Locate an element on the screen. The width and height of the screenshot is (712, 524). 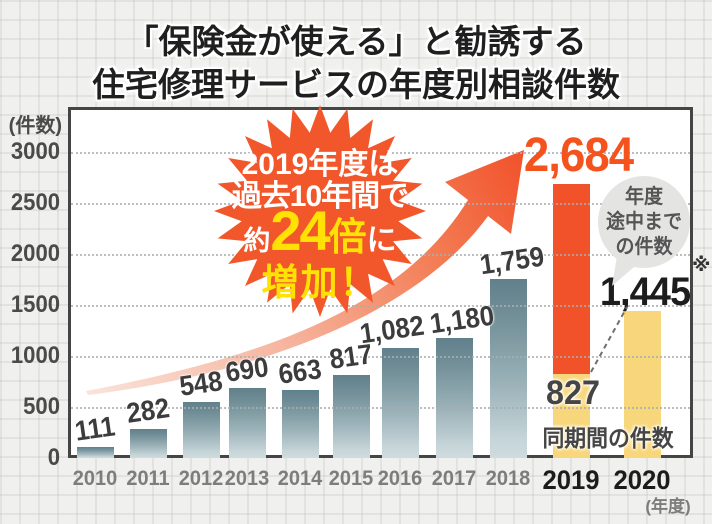
x-year-label: 2012 is located at coordinates (201, 478).